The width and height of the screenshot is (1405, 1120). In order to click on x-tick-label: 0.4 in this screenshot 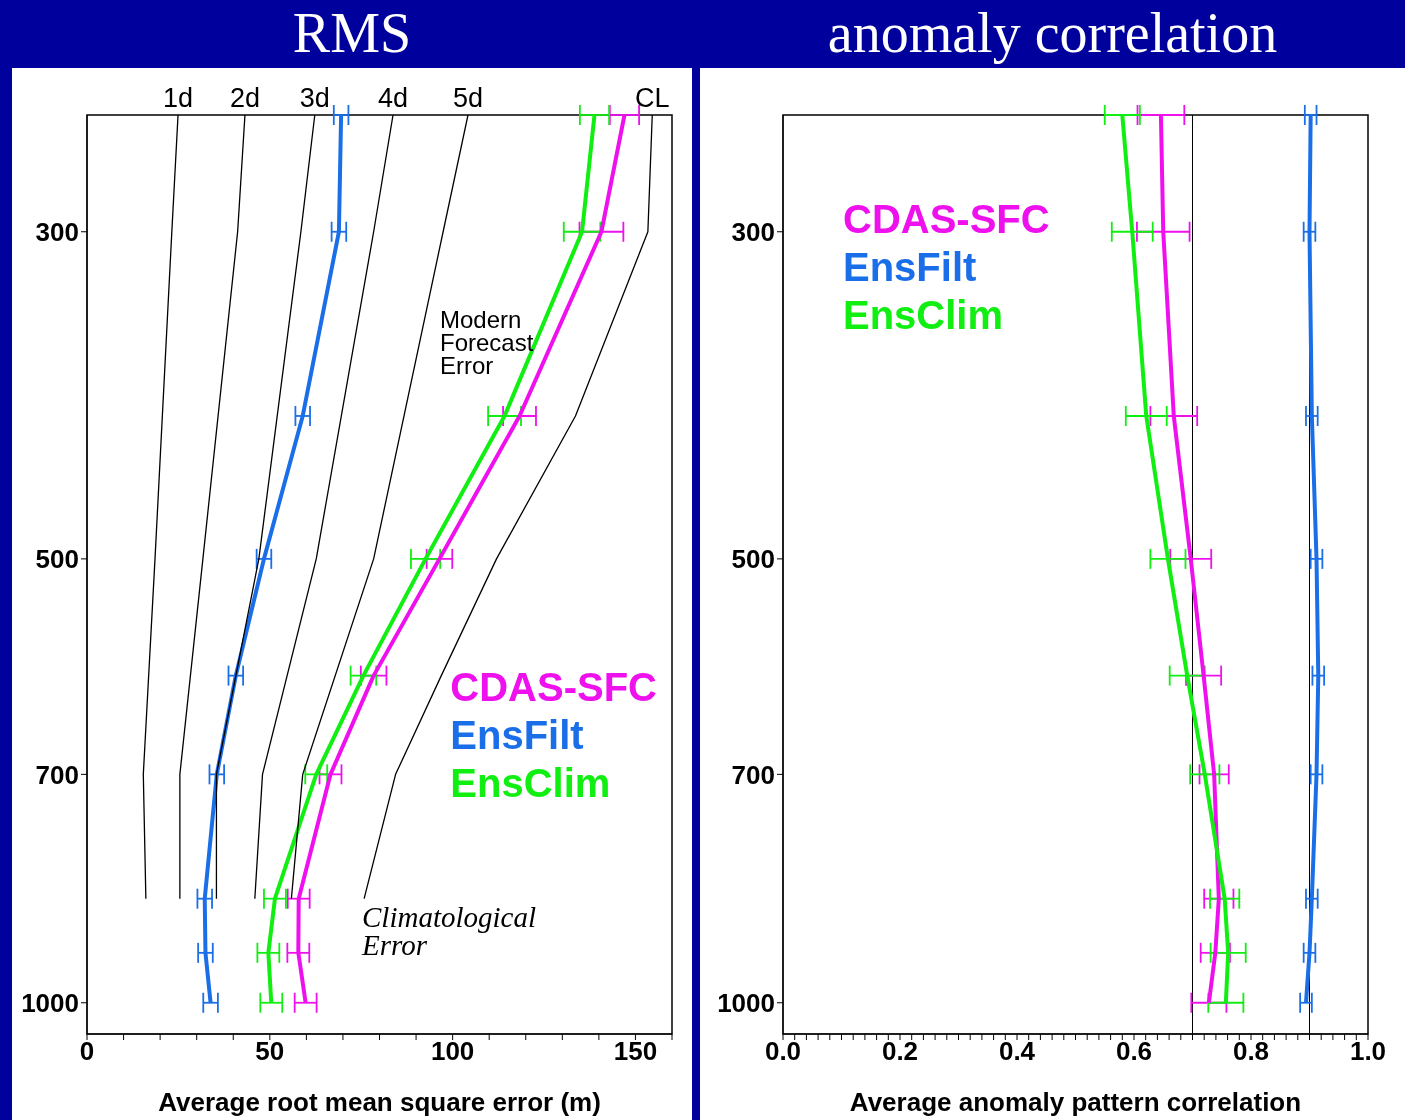, I will do `click(1017, 1051)`.